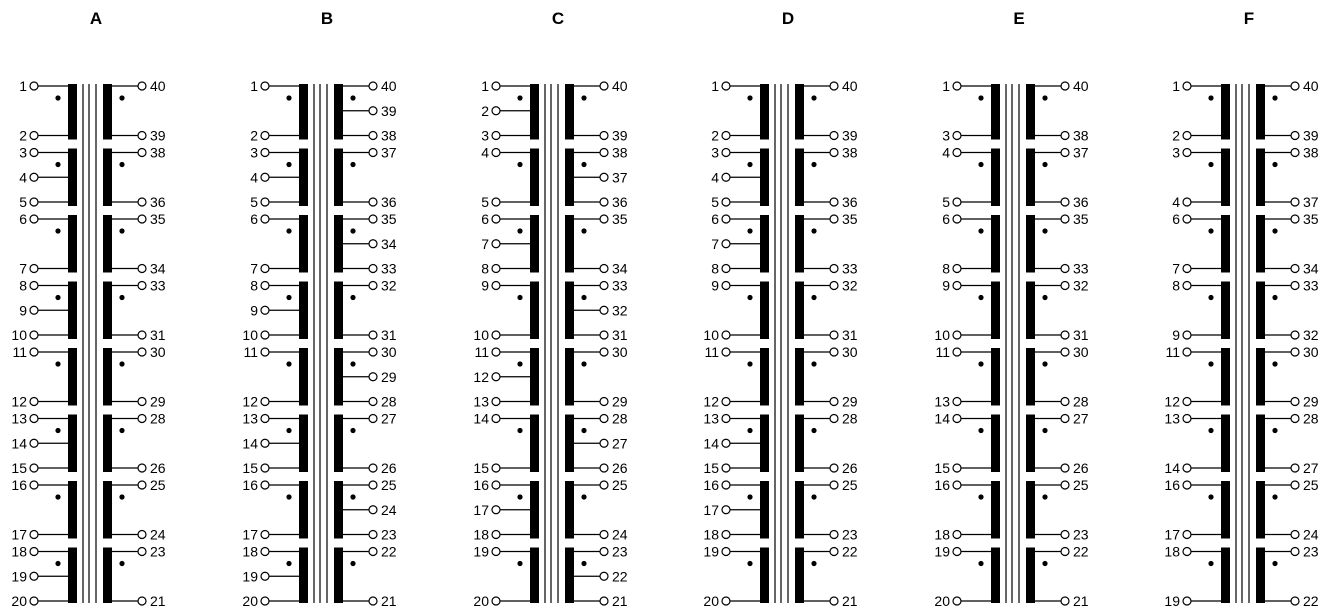  Describe the element at coordinates (254, 219) in the screenshot. I see `pin-label: 6` at that location.